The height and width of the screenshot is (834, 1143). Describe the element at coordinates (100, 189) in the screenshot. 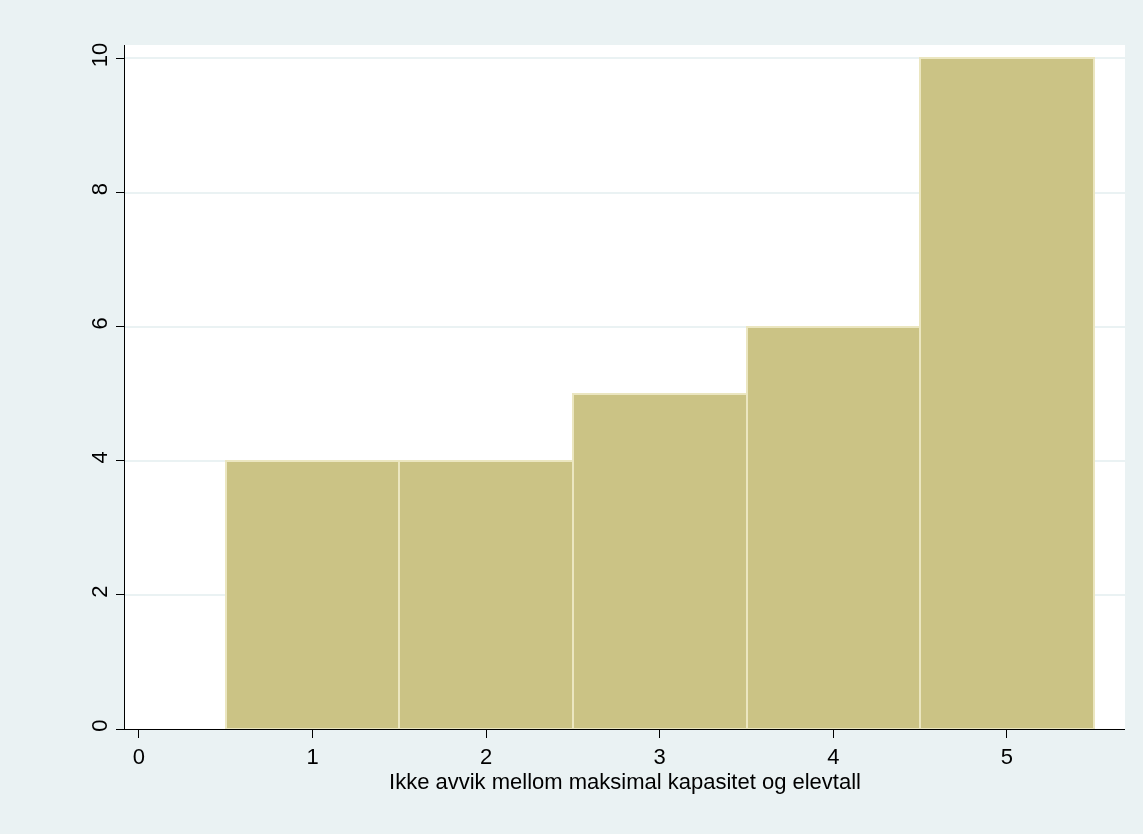

I see `y-tick-label: 8` at that location.